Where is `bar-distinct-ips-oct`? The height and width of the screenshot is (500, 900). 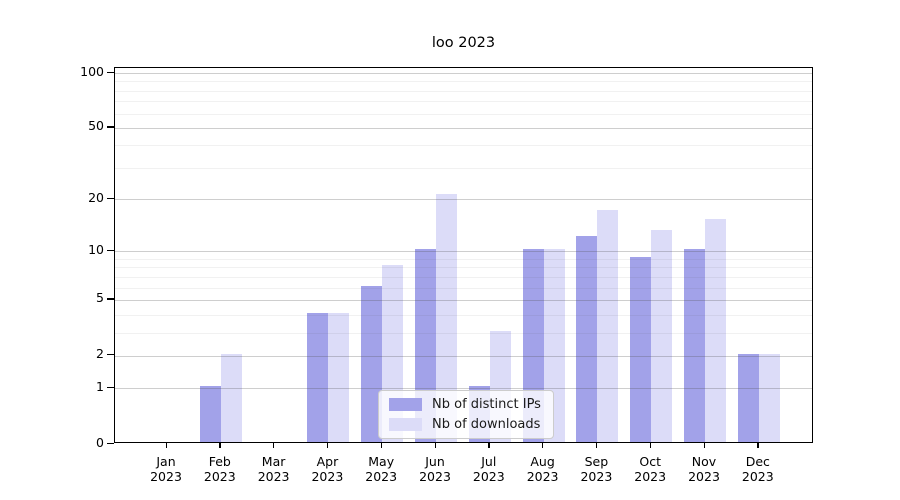
bar-distinct-ips-oct is located at coordinates (641, 349).